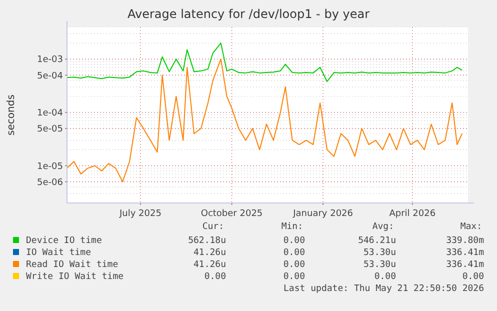 Image resolution: width=497 pixels, height=311 pixels. I want to click on text: Cur:, so click(213, 227).